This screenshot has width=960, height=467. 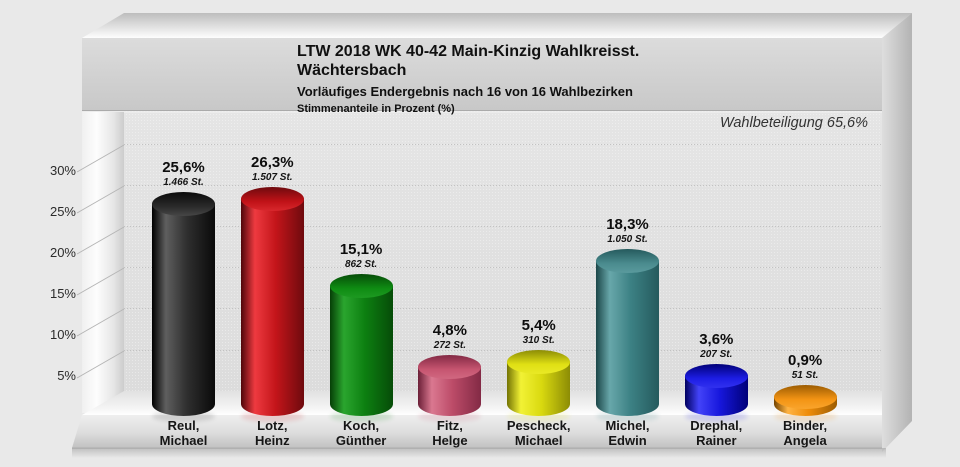 I want to click on candidate-name-lotz: Lotz, Heinz, so click(x=272, y=433).